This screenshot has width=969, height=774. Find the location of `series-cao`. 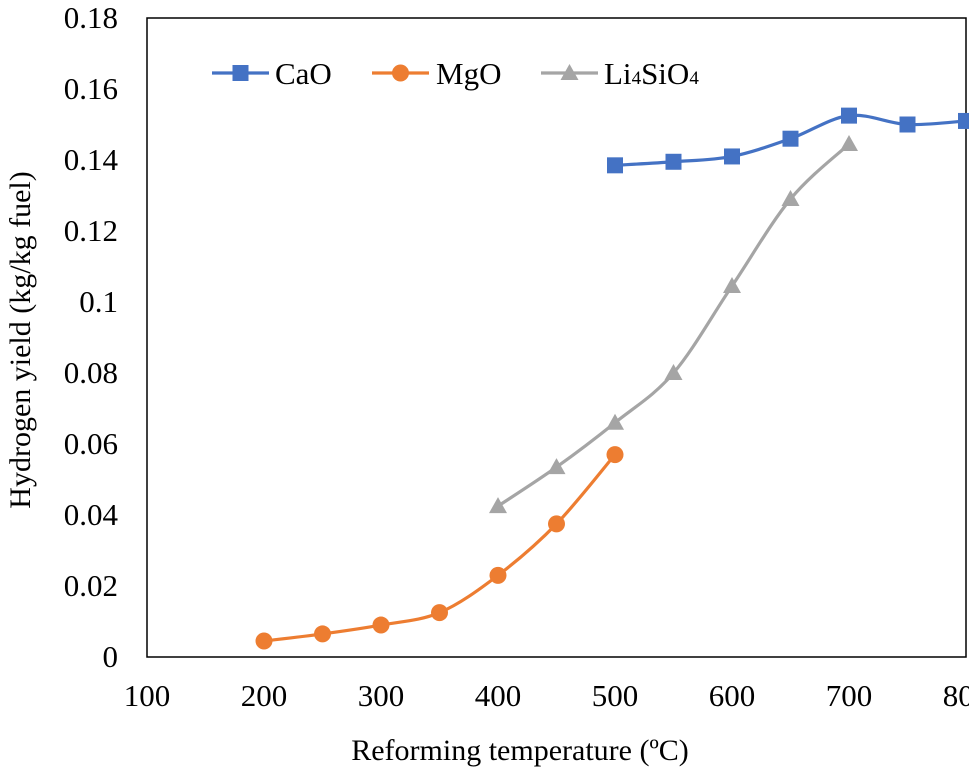

series-cao is located at coordinates (788, 140).